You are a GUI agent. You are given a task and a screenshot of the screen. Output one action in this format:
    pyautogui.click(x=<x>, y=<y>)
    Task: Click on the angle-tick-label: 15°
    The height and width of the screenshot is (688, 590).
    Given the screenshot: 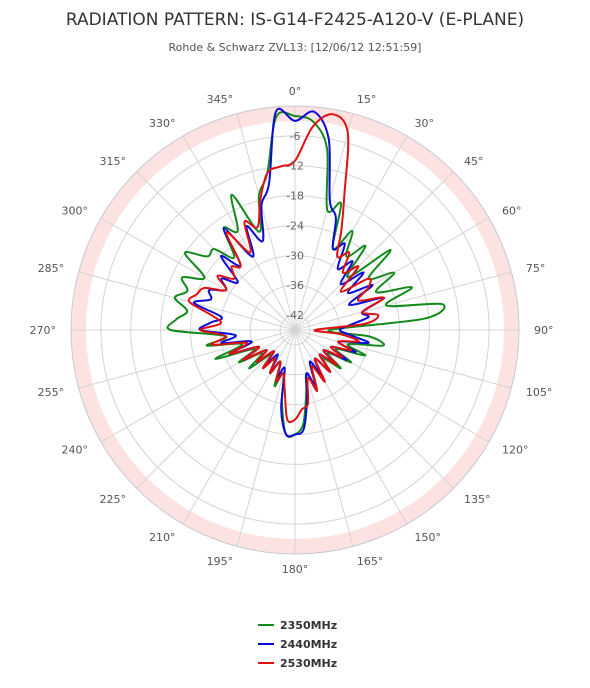 What is the action you would take?
    pyautogui.click(x=367, y=99)
    